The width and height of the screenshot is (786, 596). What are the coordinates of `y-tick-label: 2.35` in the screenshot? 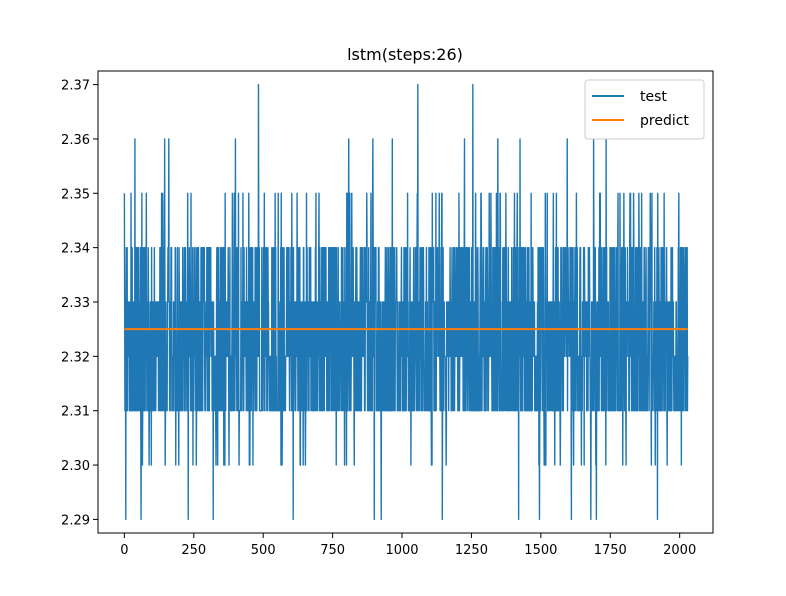 It's located at (75, 194).